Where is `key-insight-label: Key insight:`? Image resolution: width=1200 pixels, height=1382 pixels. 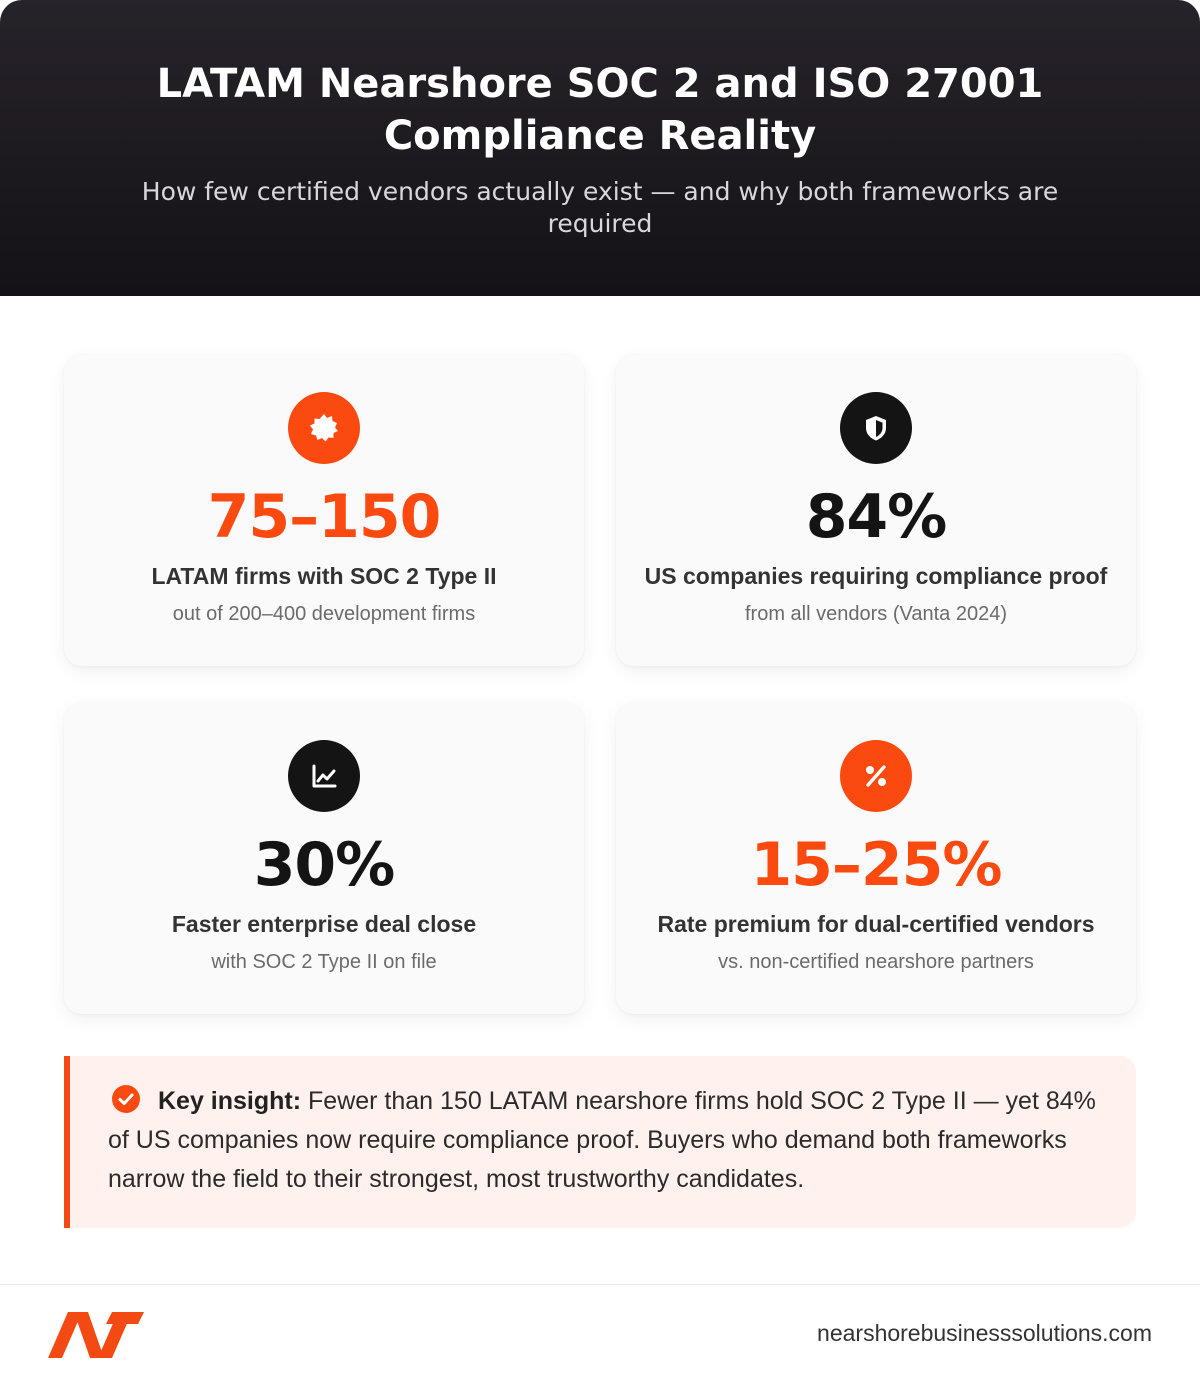 key-insight-label: Key insight: is located at coordinates (230, 1101).